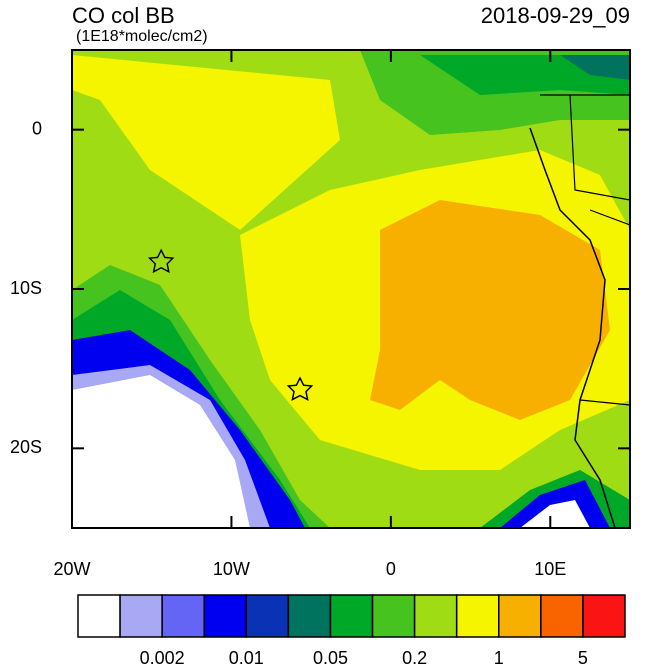 The width and height of the screenshot is (650, 672). What do you see at coordinates (391, 569) in the screenshot?
I see `lon-label: 0` at bounding box center [391, 569].